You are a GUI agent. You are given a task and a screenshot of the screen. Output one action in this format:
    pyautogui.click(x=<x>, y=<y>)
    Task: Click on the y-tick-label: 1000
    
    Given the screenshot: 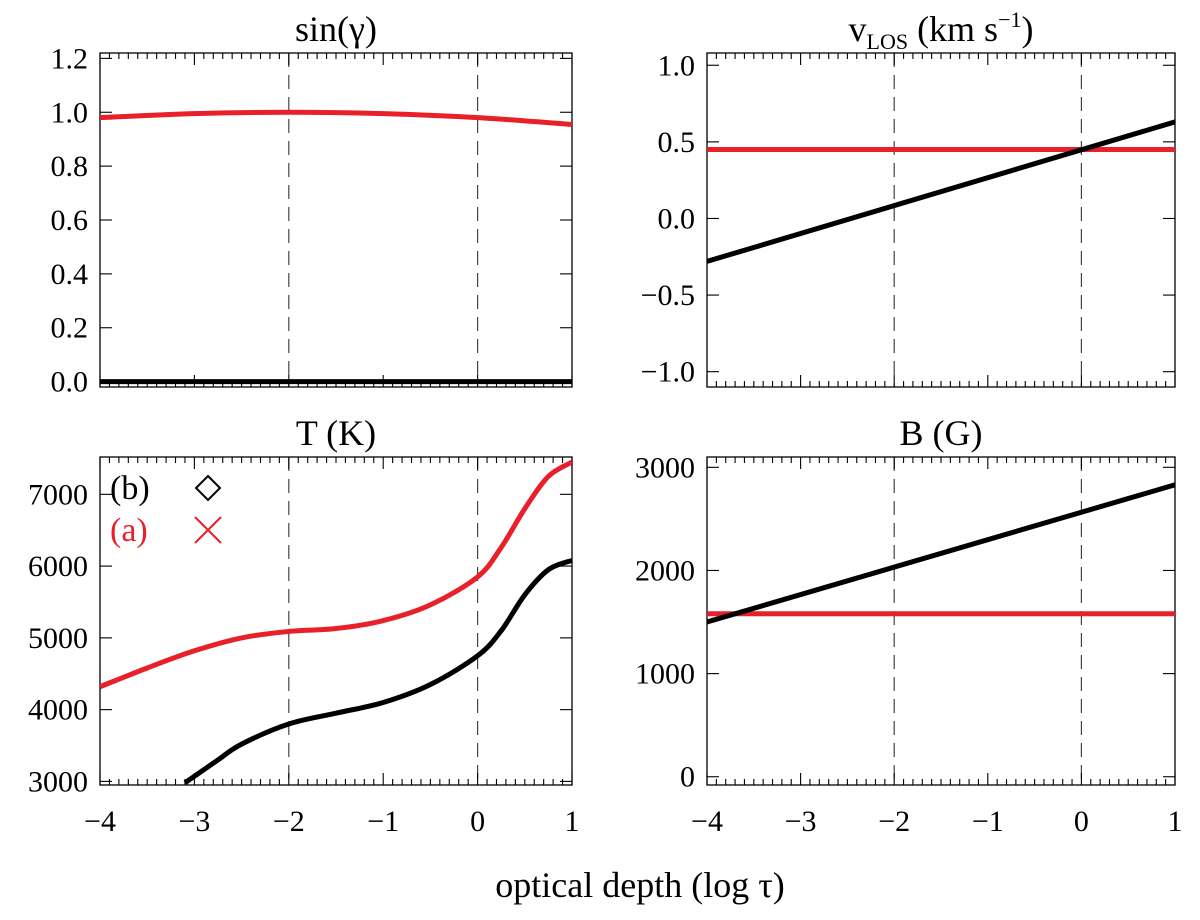 What is the action you would take?
    pyautogui.click(x=665, y=674)
    